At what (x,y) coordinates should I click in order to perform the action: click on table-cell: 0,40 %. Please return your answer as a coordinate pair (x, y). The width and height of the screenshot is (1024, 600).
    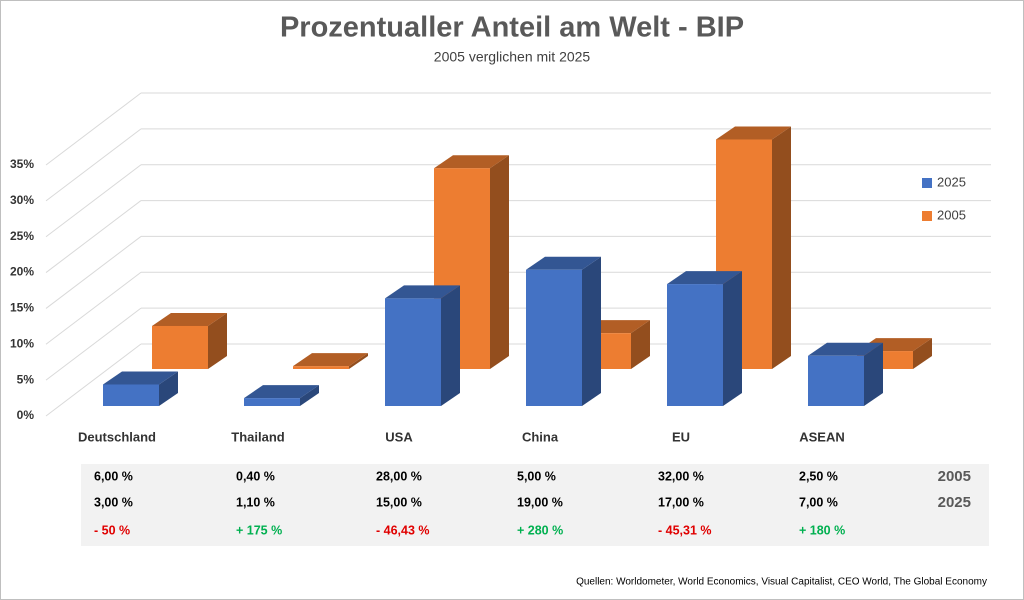
    Looking at the image, I should click on (255, 476).